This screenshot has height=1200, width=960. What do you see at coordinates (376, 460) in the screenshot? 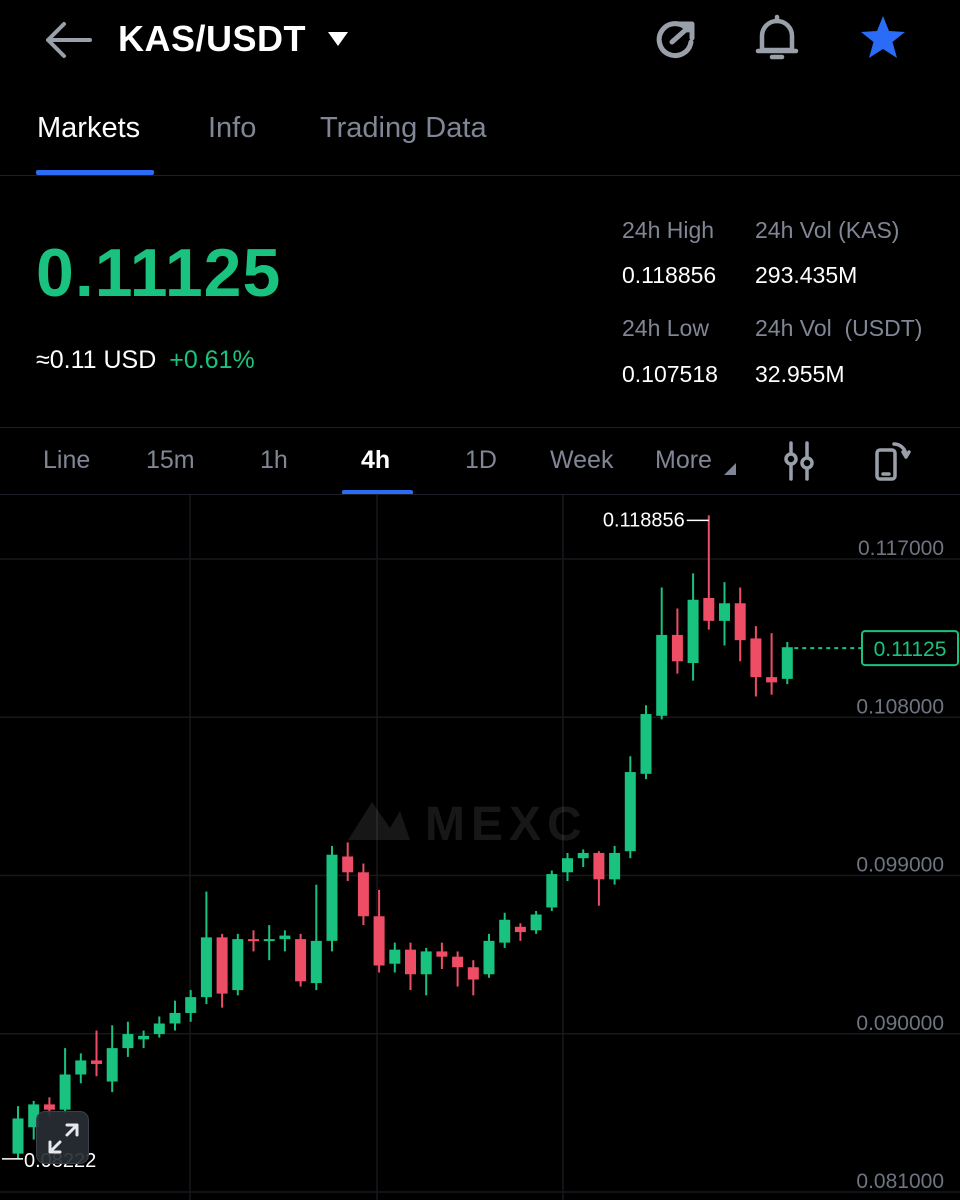
I see `timeframe-4h: 4h` at bounding box center [376, 460].